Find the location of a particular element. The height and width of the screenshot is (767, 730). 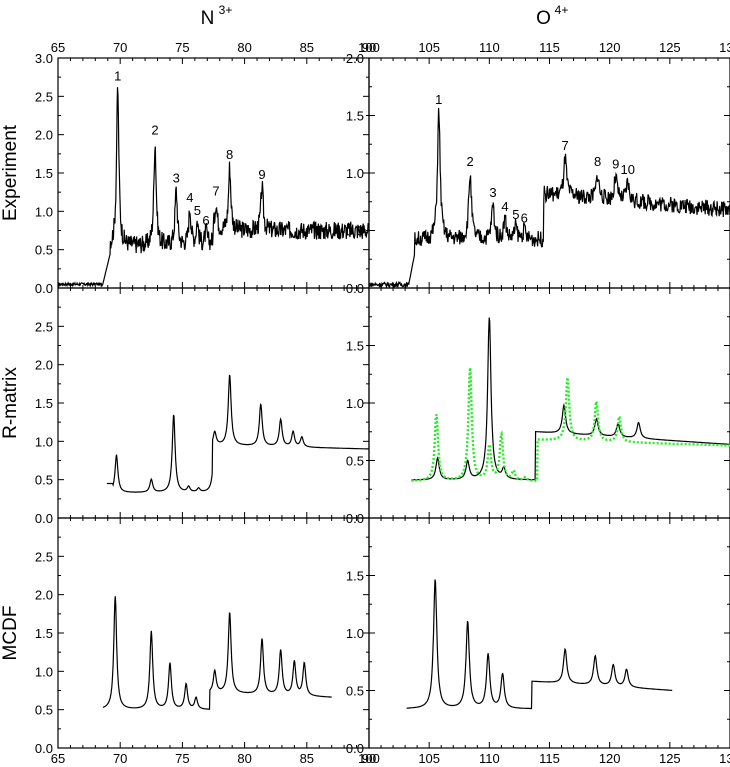

column-title: O is located at coordinates (543, 18).